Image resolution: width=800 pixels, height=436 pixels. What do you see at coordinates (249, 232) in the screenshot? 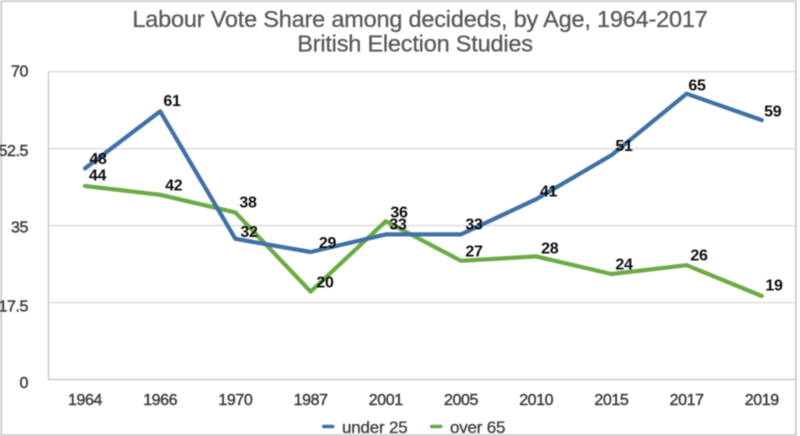
I see `svg-text: 32` at bounding box center [249, 232].